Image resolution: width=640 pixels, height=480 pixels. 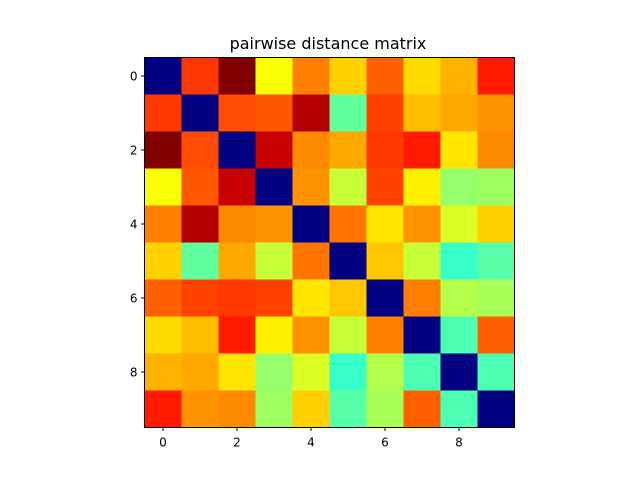 I want to click on x-tick-label: 6, so click(x=385, y=443).